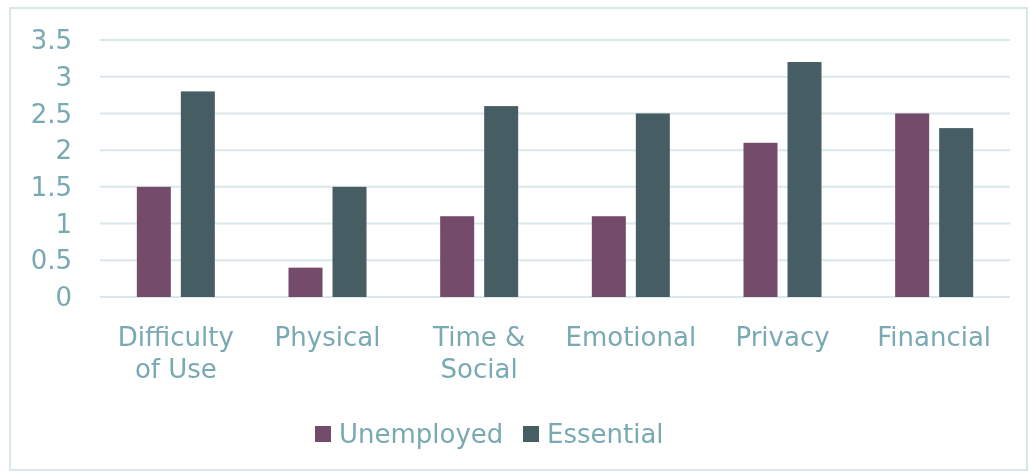 The width and height of the screenshot is (1029, 472). What do you see at coordinates (63, 76) in the screenshot?
I see `y-tick-label: 3` at bounding box center [63, 76].